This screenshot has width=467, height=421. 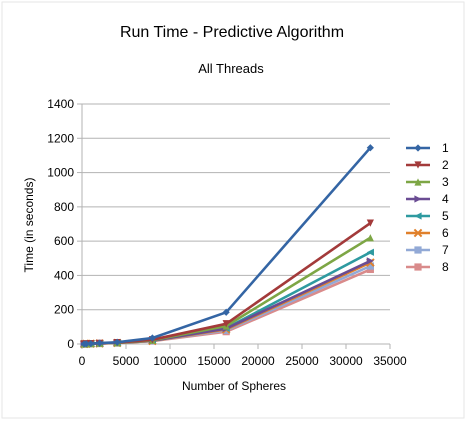 What do you see at coordinates (427, 267) in the screenshot?
I see `legend-item-8: 8` at bounding box center [427, 267].